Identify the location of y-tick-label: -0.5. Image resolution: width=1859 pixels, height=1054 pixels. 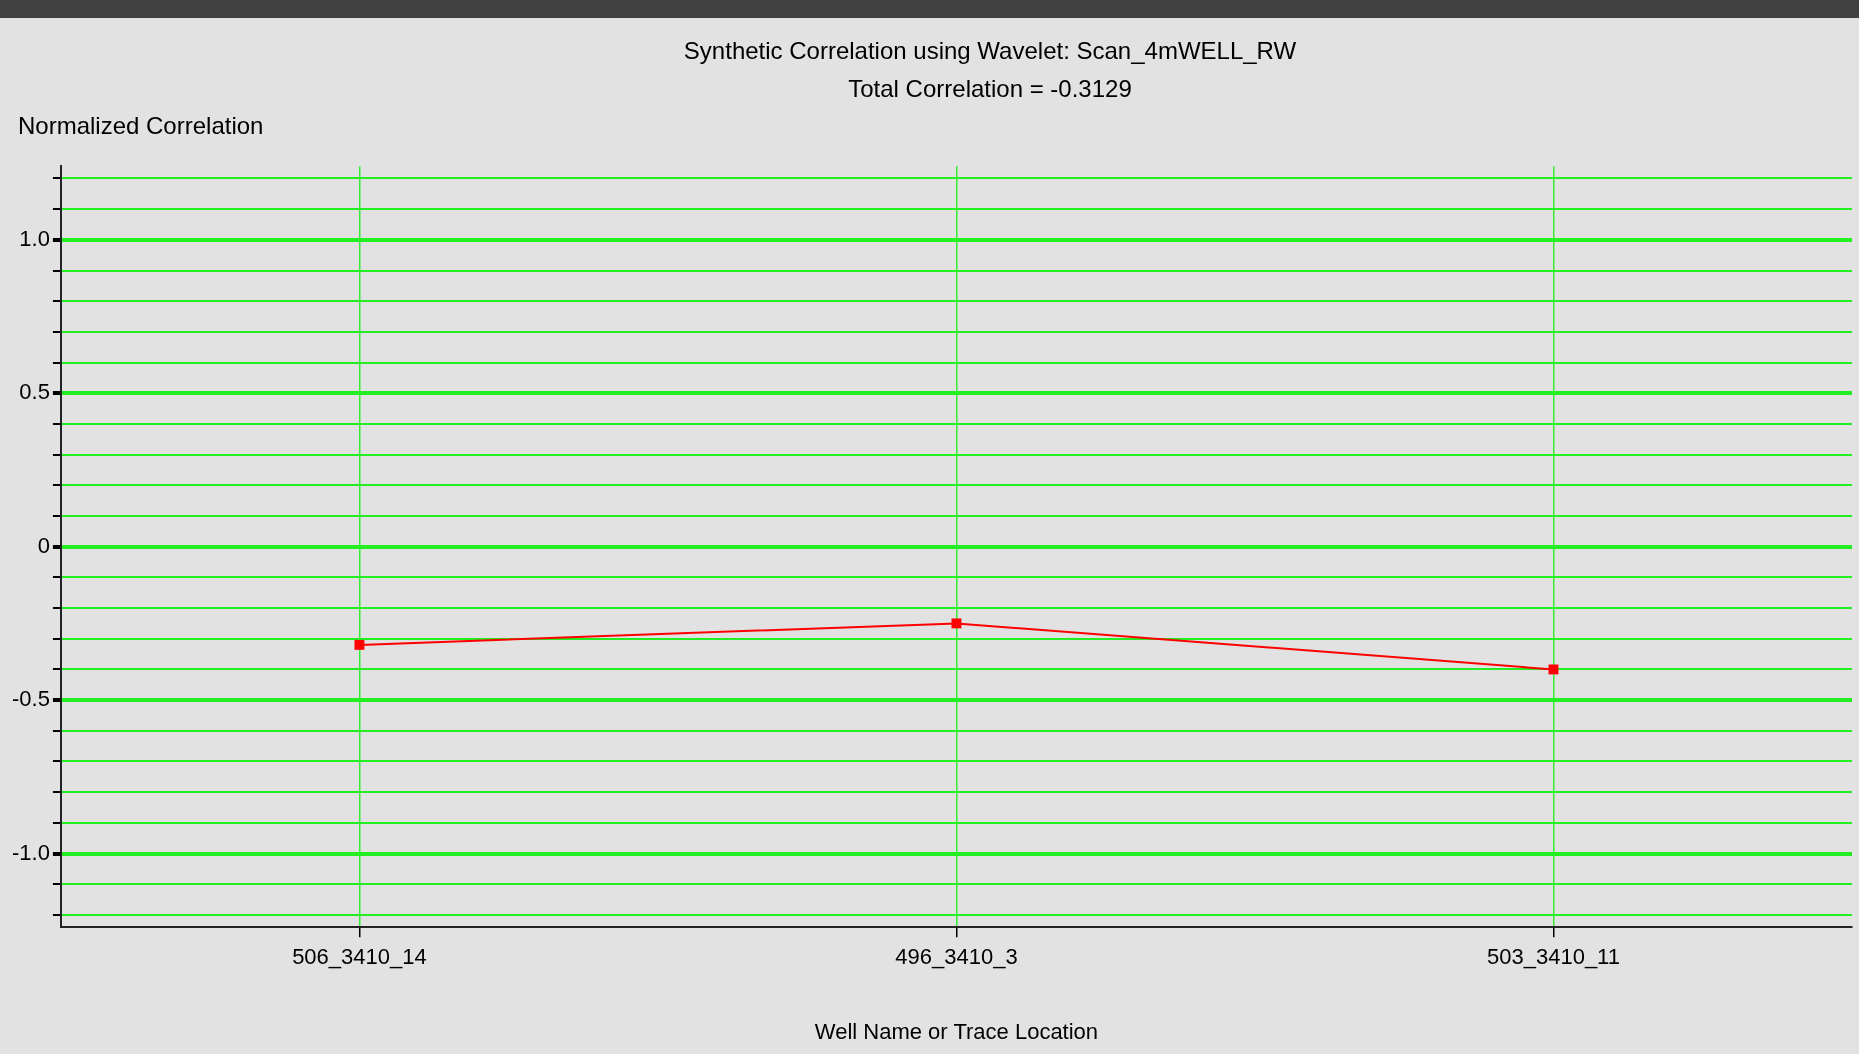
(30, 699).